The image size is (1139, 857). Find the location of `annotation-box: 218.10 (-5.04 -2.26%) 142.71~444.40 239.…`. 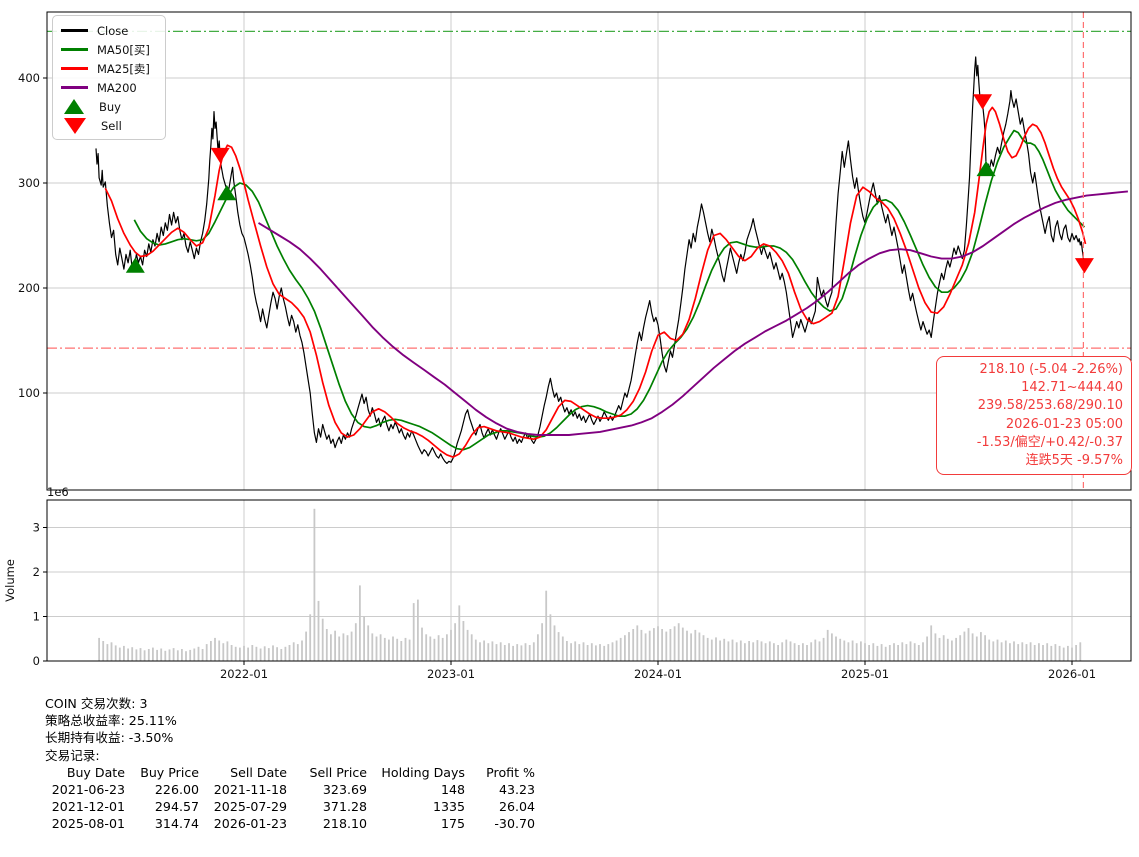

annotation-box: 218.10 (-5.04 -2.26%) 142.71~444.40 239.… is located at coordinates (1034, 416).